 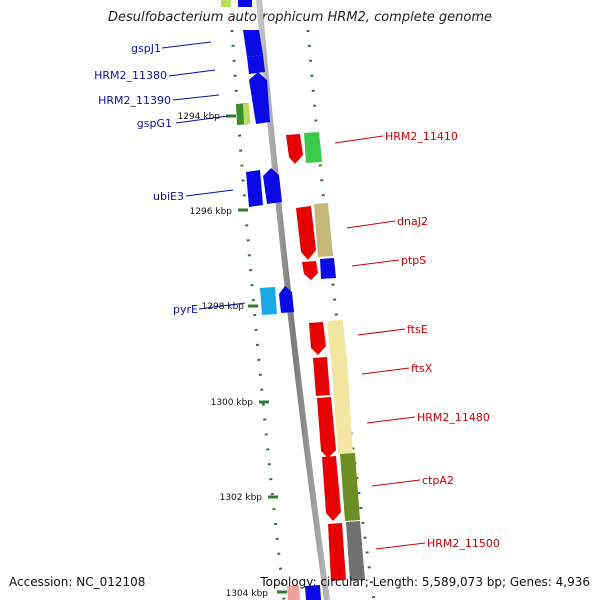 What do you see at coordinates (77, 582) in the screenshot?
I see `accession-label: Accession: NC_012108` at bounding box center [77, 582].